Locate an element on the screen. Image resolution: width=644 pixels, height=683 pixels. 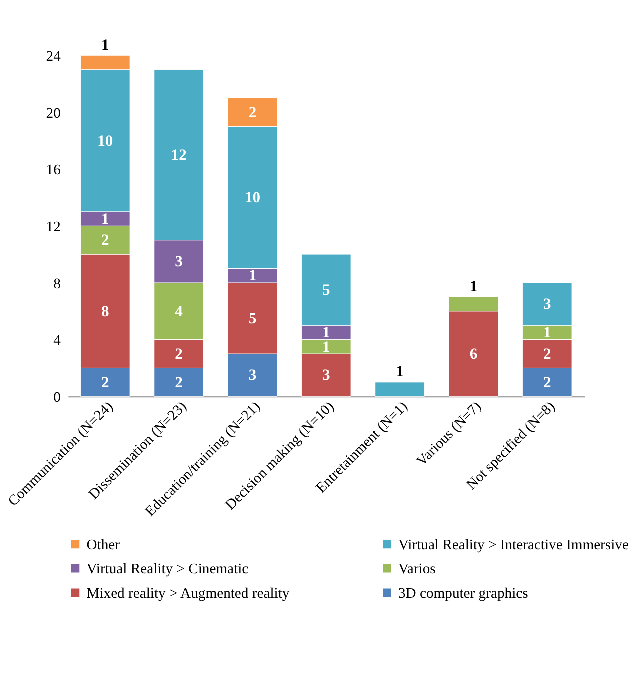
data-label: 12 is located at coordinates (179, 155).